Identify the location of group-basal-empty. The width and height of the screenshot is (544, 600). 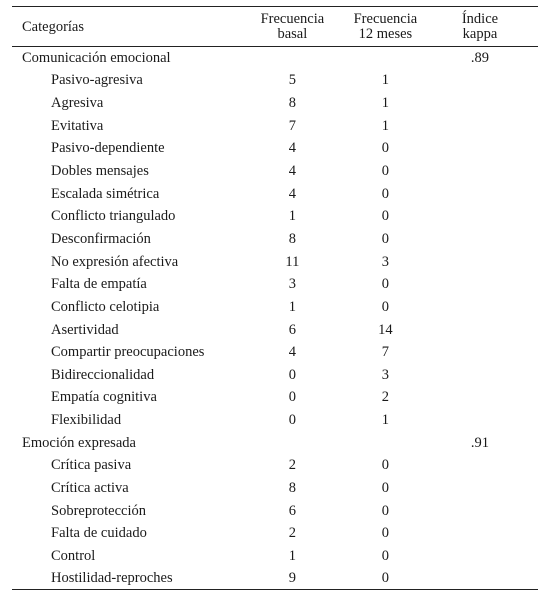
(292, 442).